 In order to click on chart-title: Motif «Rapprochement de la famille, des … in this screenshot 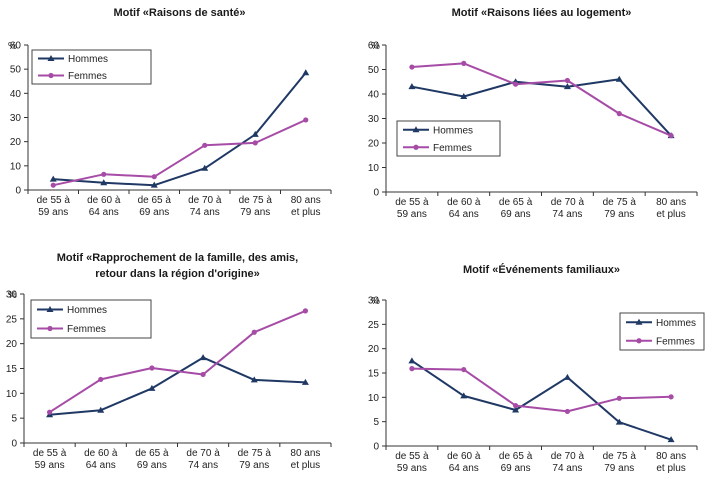, I will do `click(177, 258)`.